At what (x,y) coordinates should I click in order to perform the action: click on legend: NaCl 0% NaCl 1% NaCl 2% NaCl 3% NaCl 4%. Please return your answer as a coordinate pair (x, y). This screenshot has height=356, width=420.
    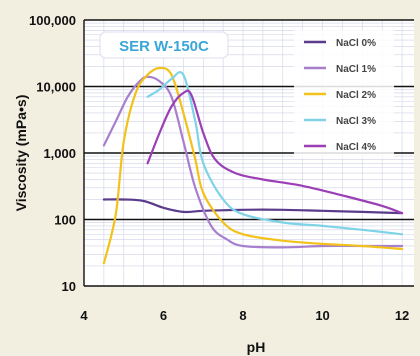
    Looking at the image, I should click on (344, 94).